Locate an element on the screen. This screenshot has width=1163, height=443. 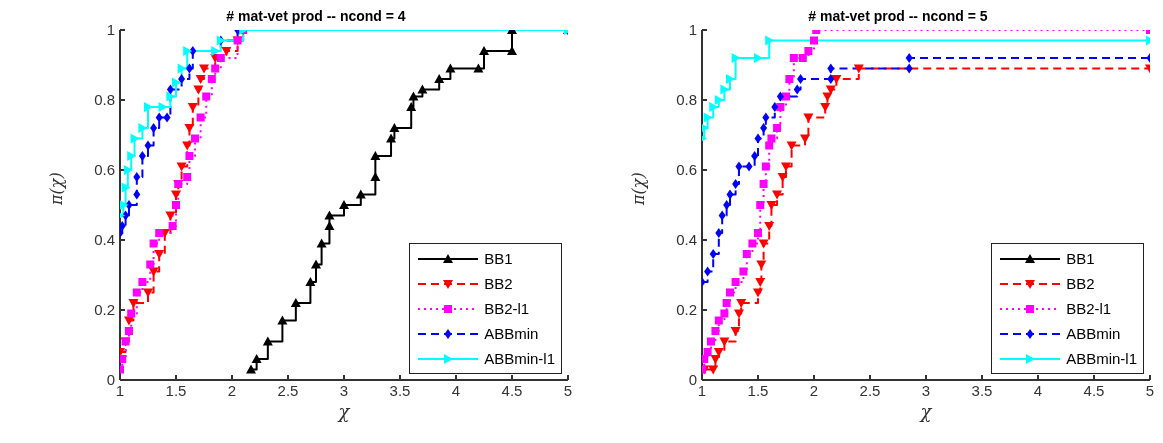
chart-title: # mat-vet prod -- ncond = 5 is located at coordinates (898, 16).